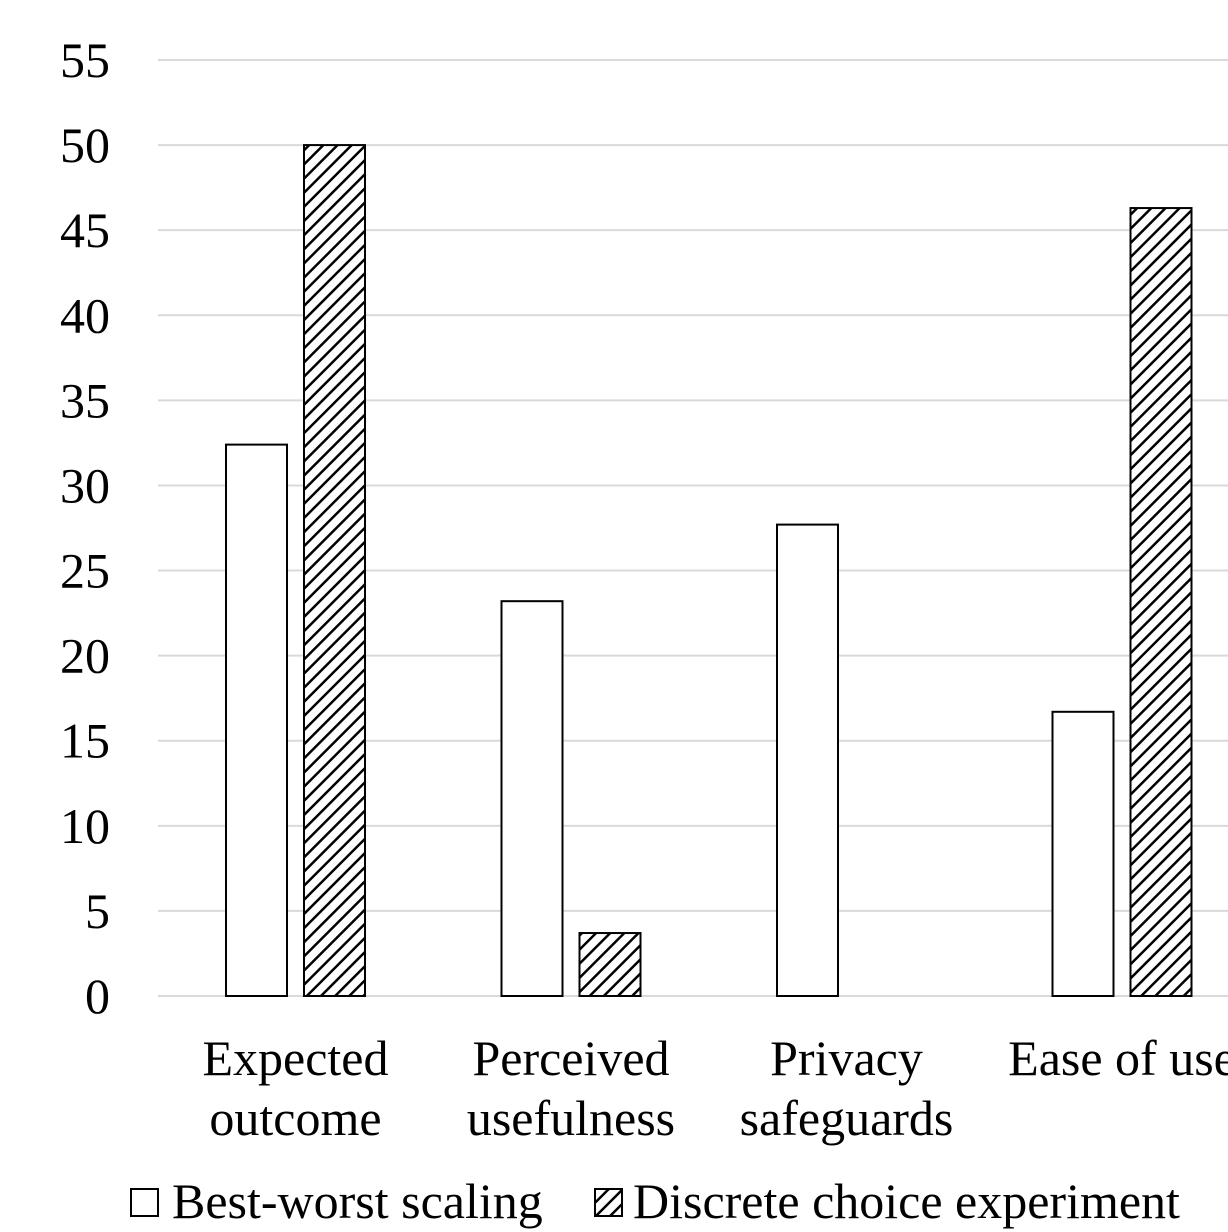 This screenshot has width=1228, height=1232. I want to click on y-tick-label: 30, so click(85, 485).